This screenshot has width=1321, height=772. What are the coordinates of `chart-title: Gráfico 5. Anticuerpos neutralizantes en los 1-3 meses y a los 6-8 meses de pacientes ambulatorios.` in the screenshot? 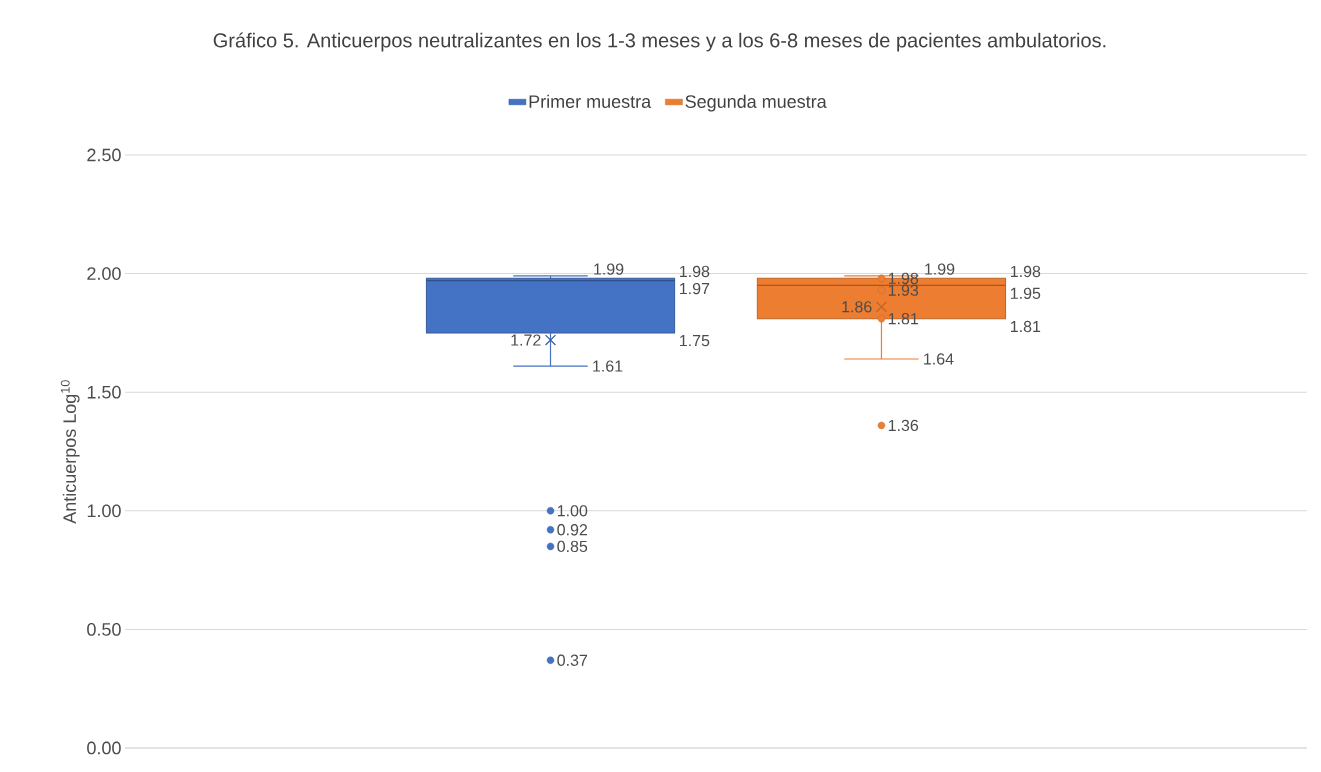 It's located at (659, 42).